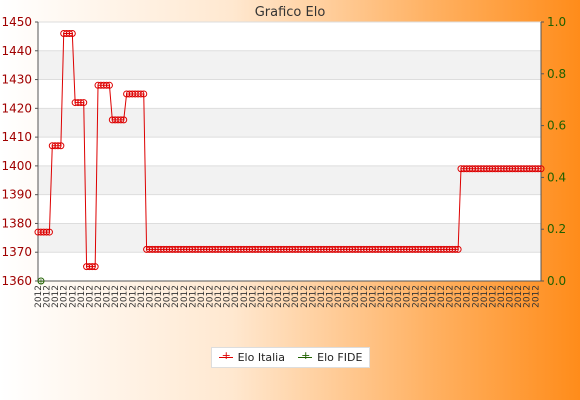 The width and height of the screenshot is (580, 400). What do you see at coordinates (340, 357) in the screenshot?
I see `legend-fide-label: Elo FIDE` at bounding box center [340, 357].